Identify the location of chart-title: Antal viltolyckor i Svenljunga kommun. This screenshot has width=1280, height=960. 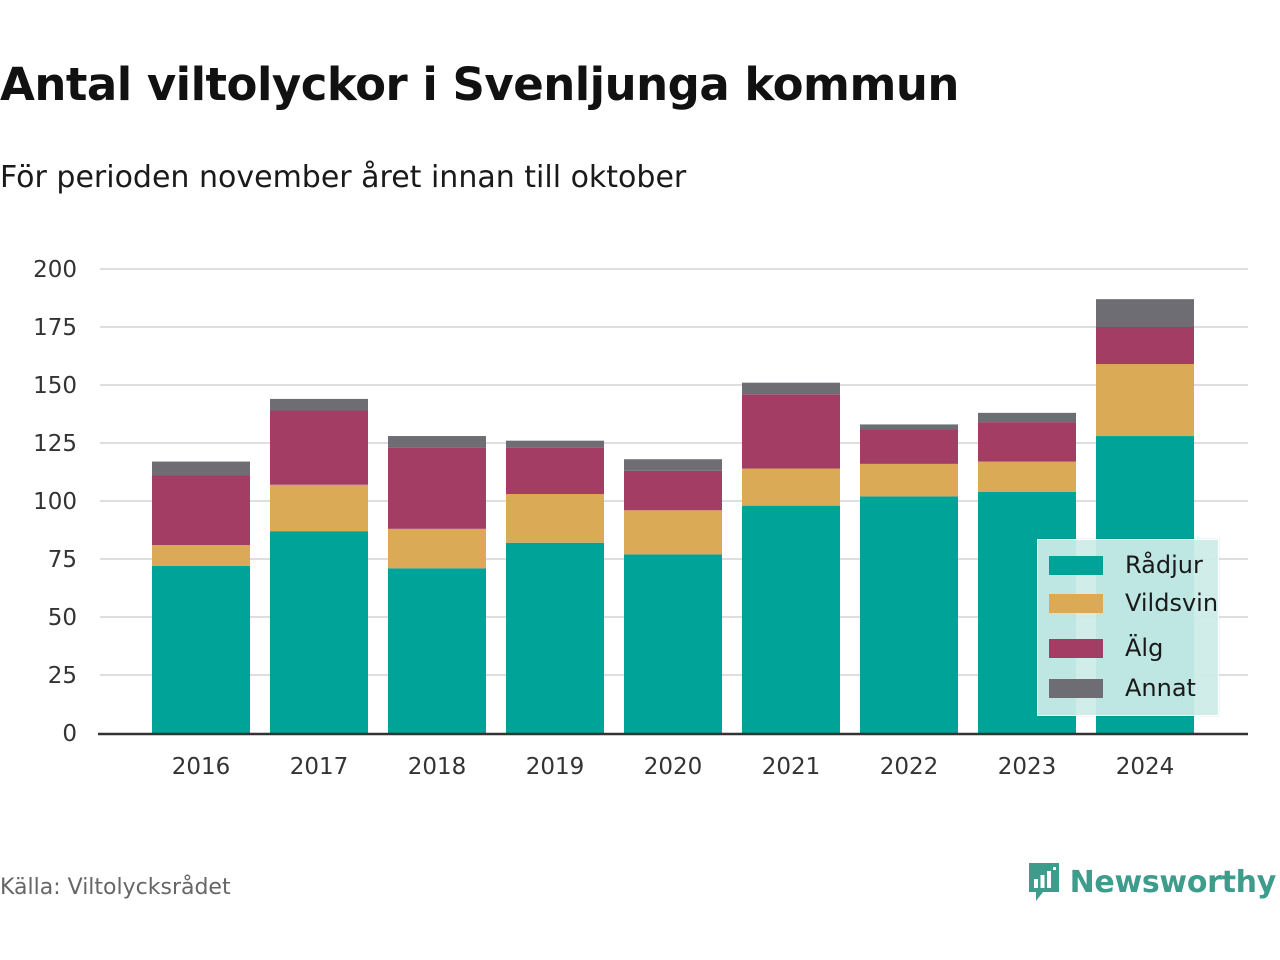
(479, 84).